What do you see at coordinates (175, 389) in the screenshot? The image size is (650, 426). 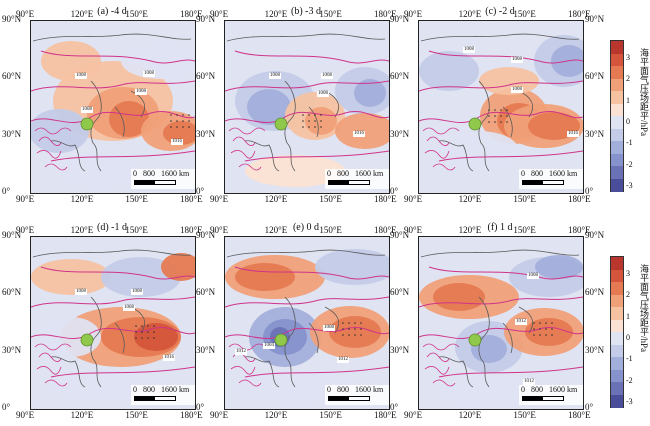 I see `scale-end: 1600 km` at bounding box center [175, 389].